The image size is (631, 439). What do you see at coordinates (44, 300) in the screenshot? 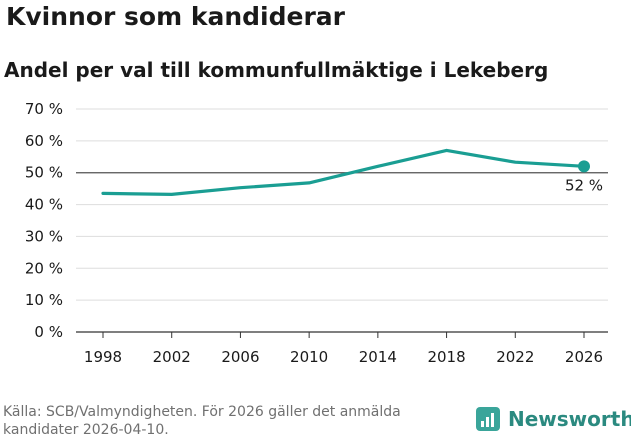
I see `y-tick-label: 10 %` at bounding box center [44, 300].